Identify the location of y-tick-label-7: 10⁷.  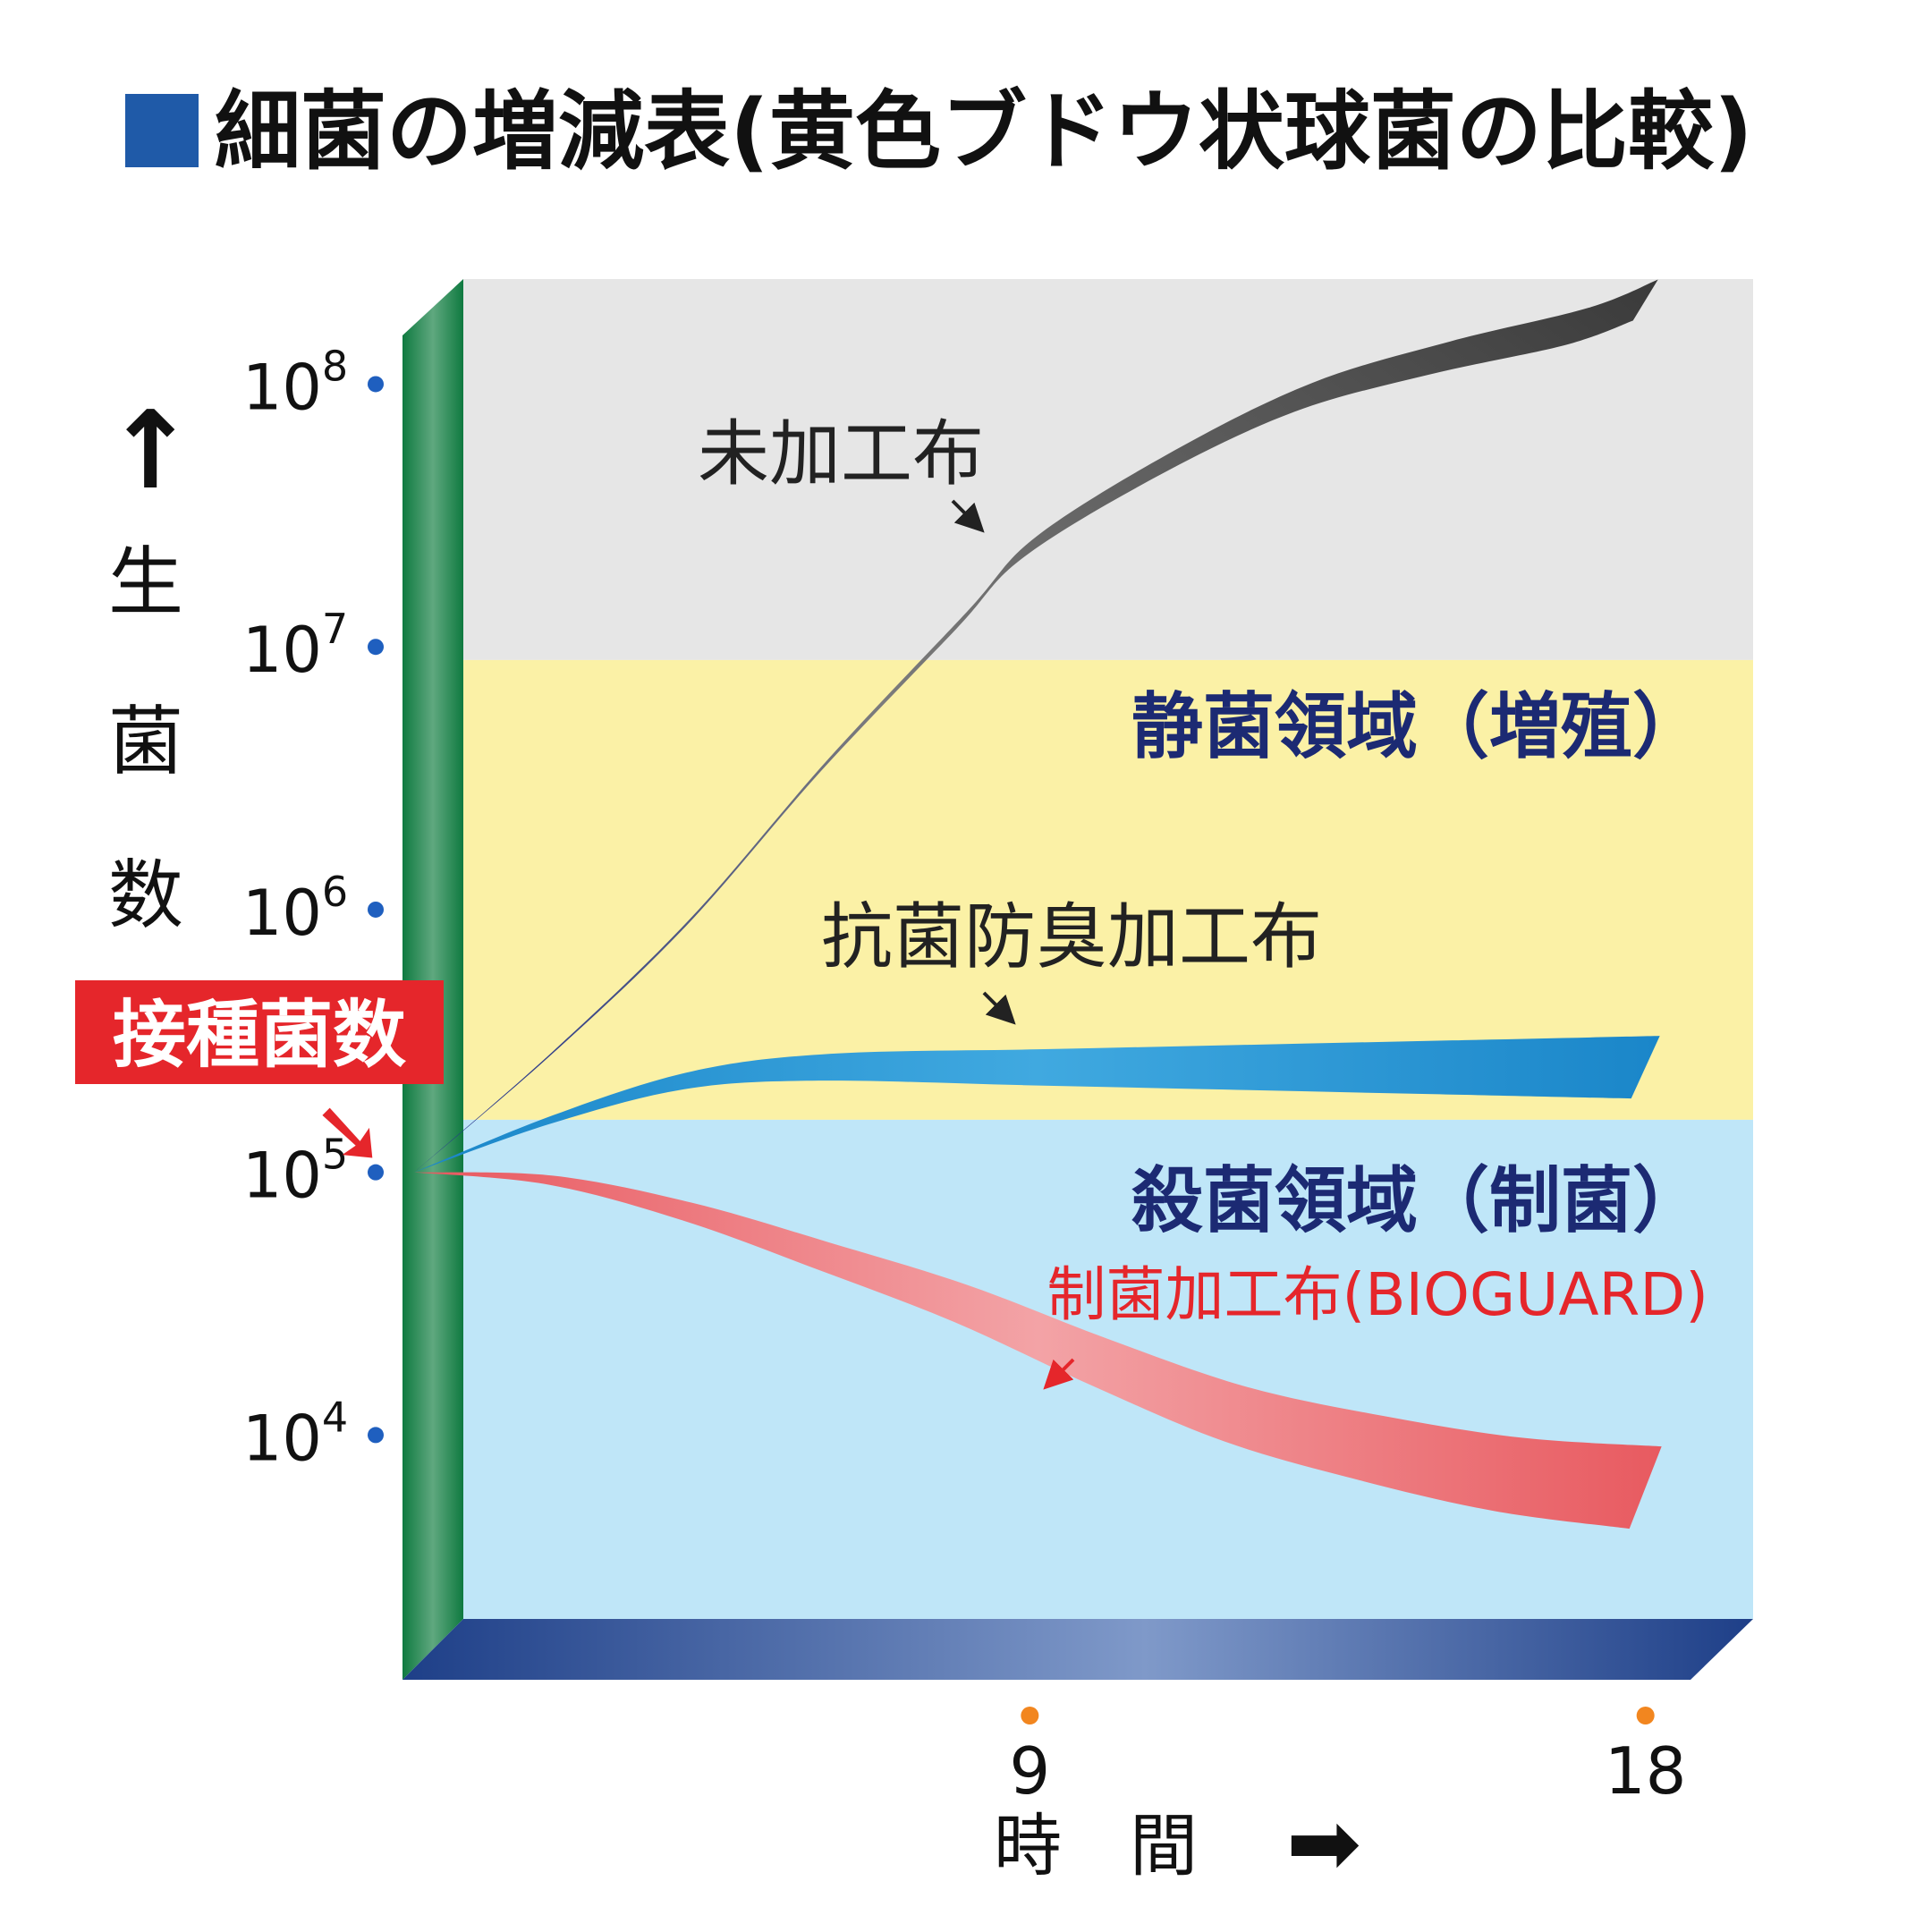
(295, 646).